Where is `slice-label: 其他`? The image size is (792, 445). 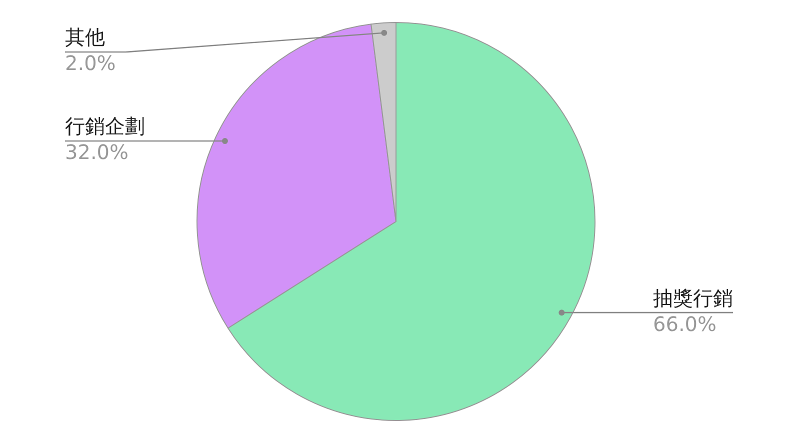
slice-label: 其他 is located at coordinates (85, 37).